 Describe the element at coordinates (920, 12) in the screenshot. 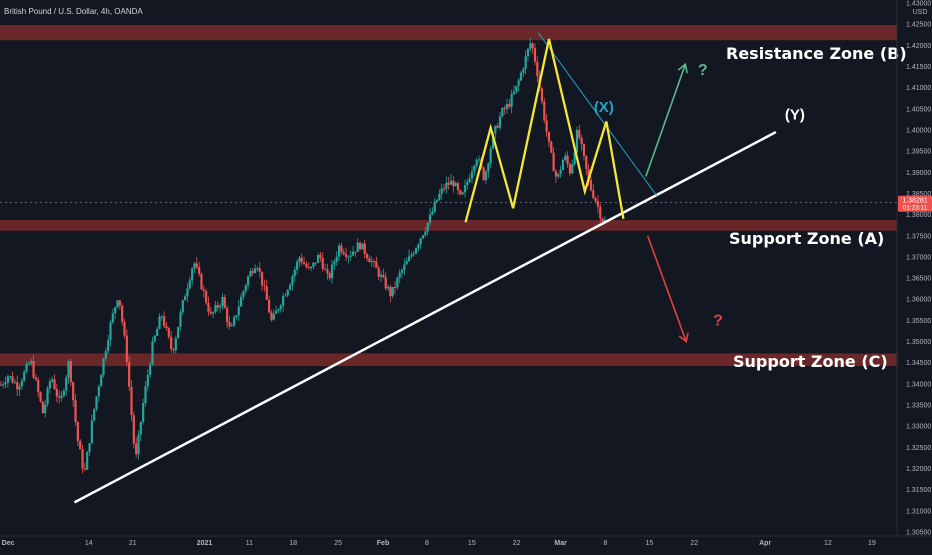

I see `y-unit-label: USD` at that location.